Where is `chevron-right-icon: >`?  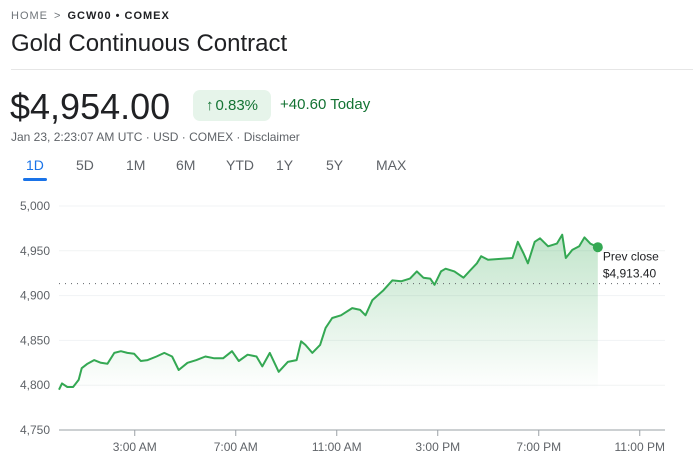
chevron-right-icon: > is located at coordinates (58, 16).